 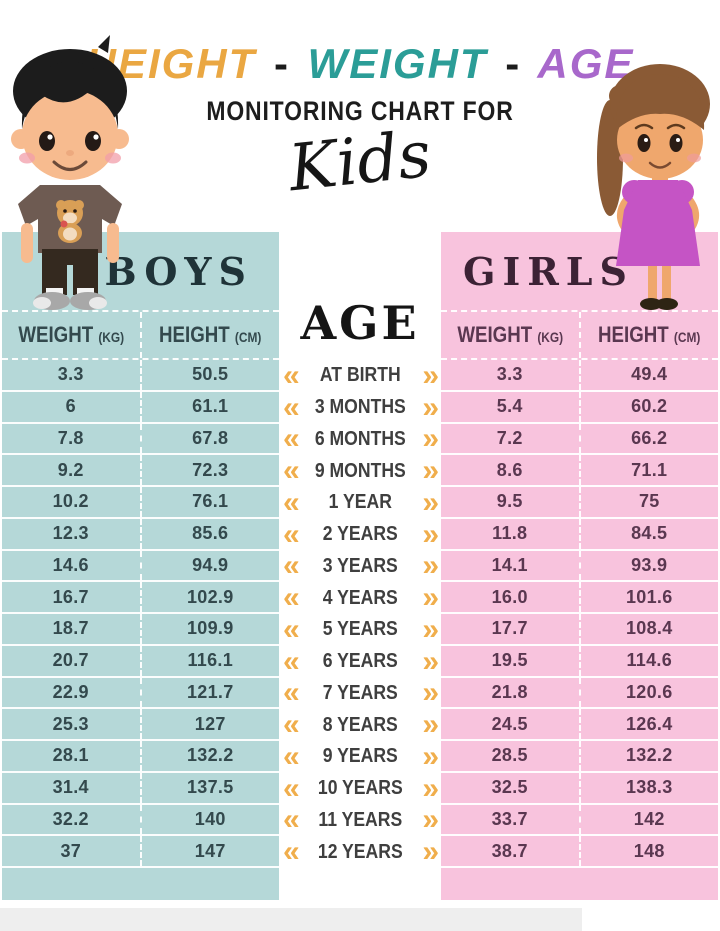 I want to click on boys-table-row: 32.2 140, so click(x=140, y=820).